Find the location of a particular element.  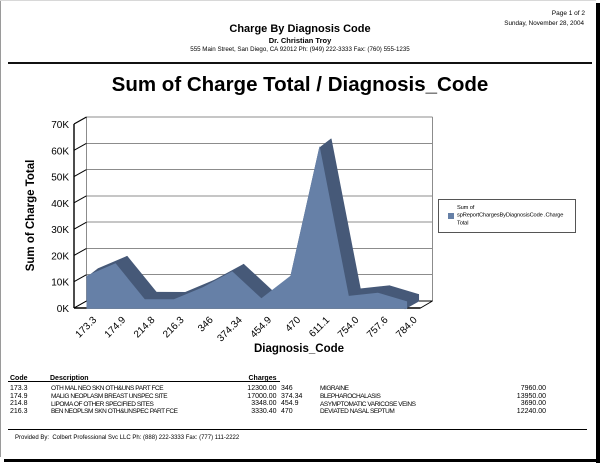

svg-text: 174.9 is located at coordinates (116, 328).